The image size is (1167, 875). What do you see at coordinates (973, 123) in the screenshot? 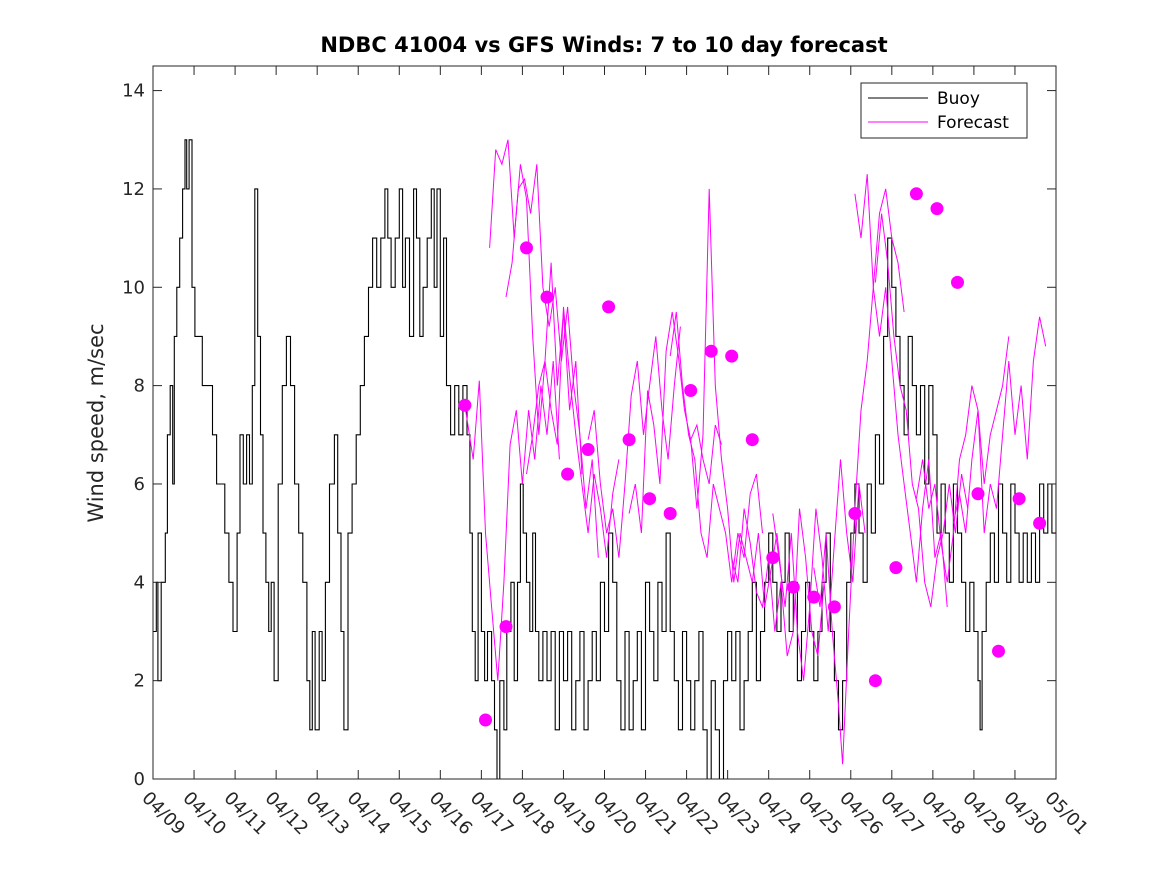
I see `legend-label-forecast: Forecast` at bounding box center [973, 123].